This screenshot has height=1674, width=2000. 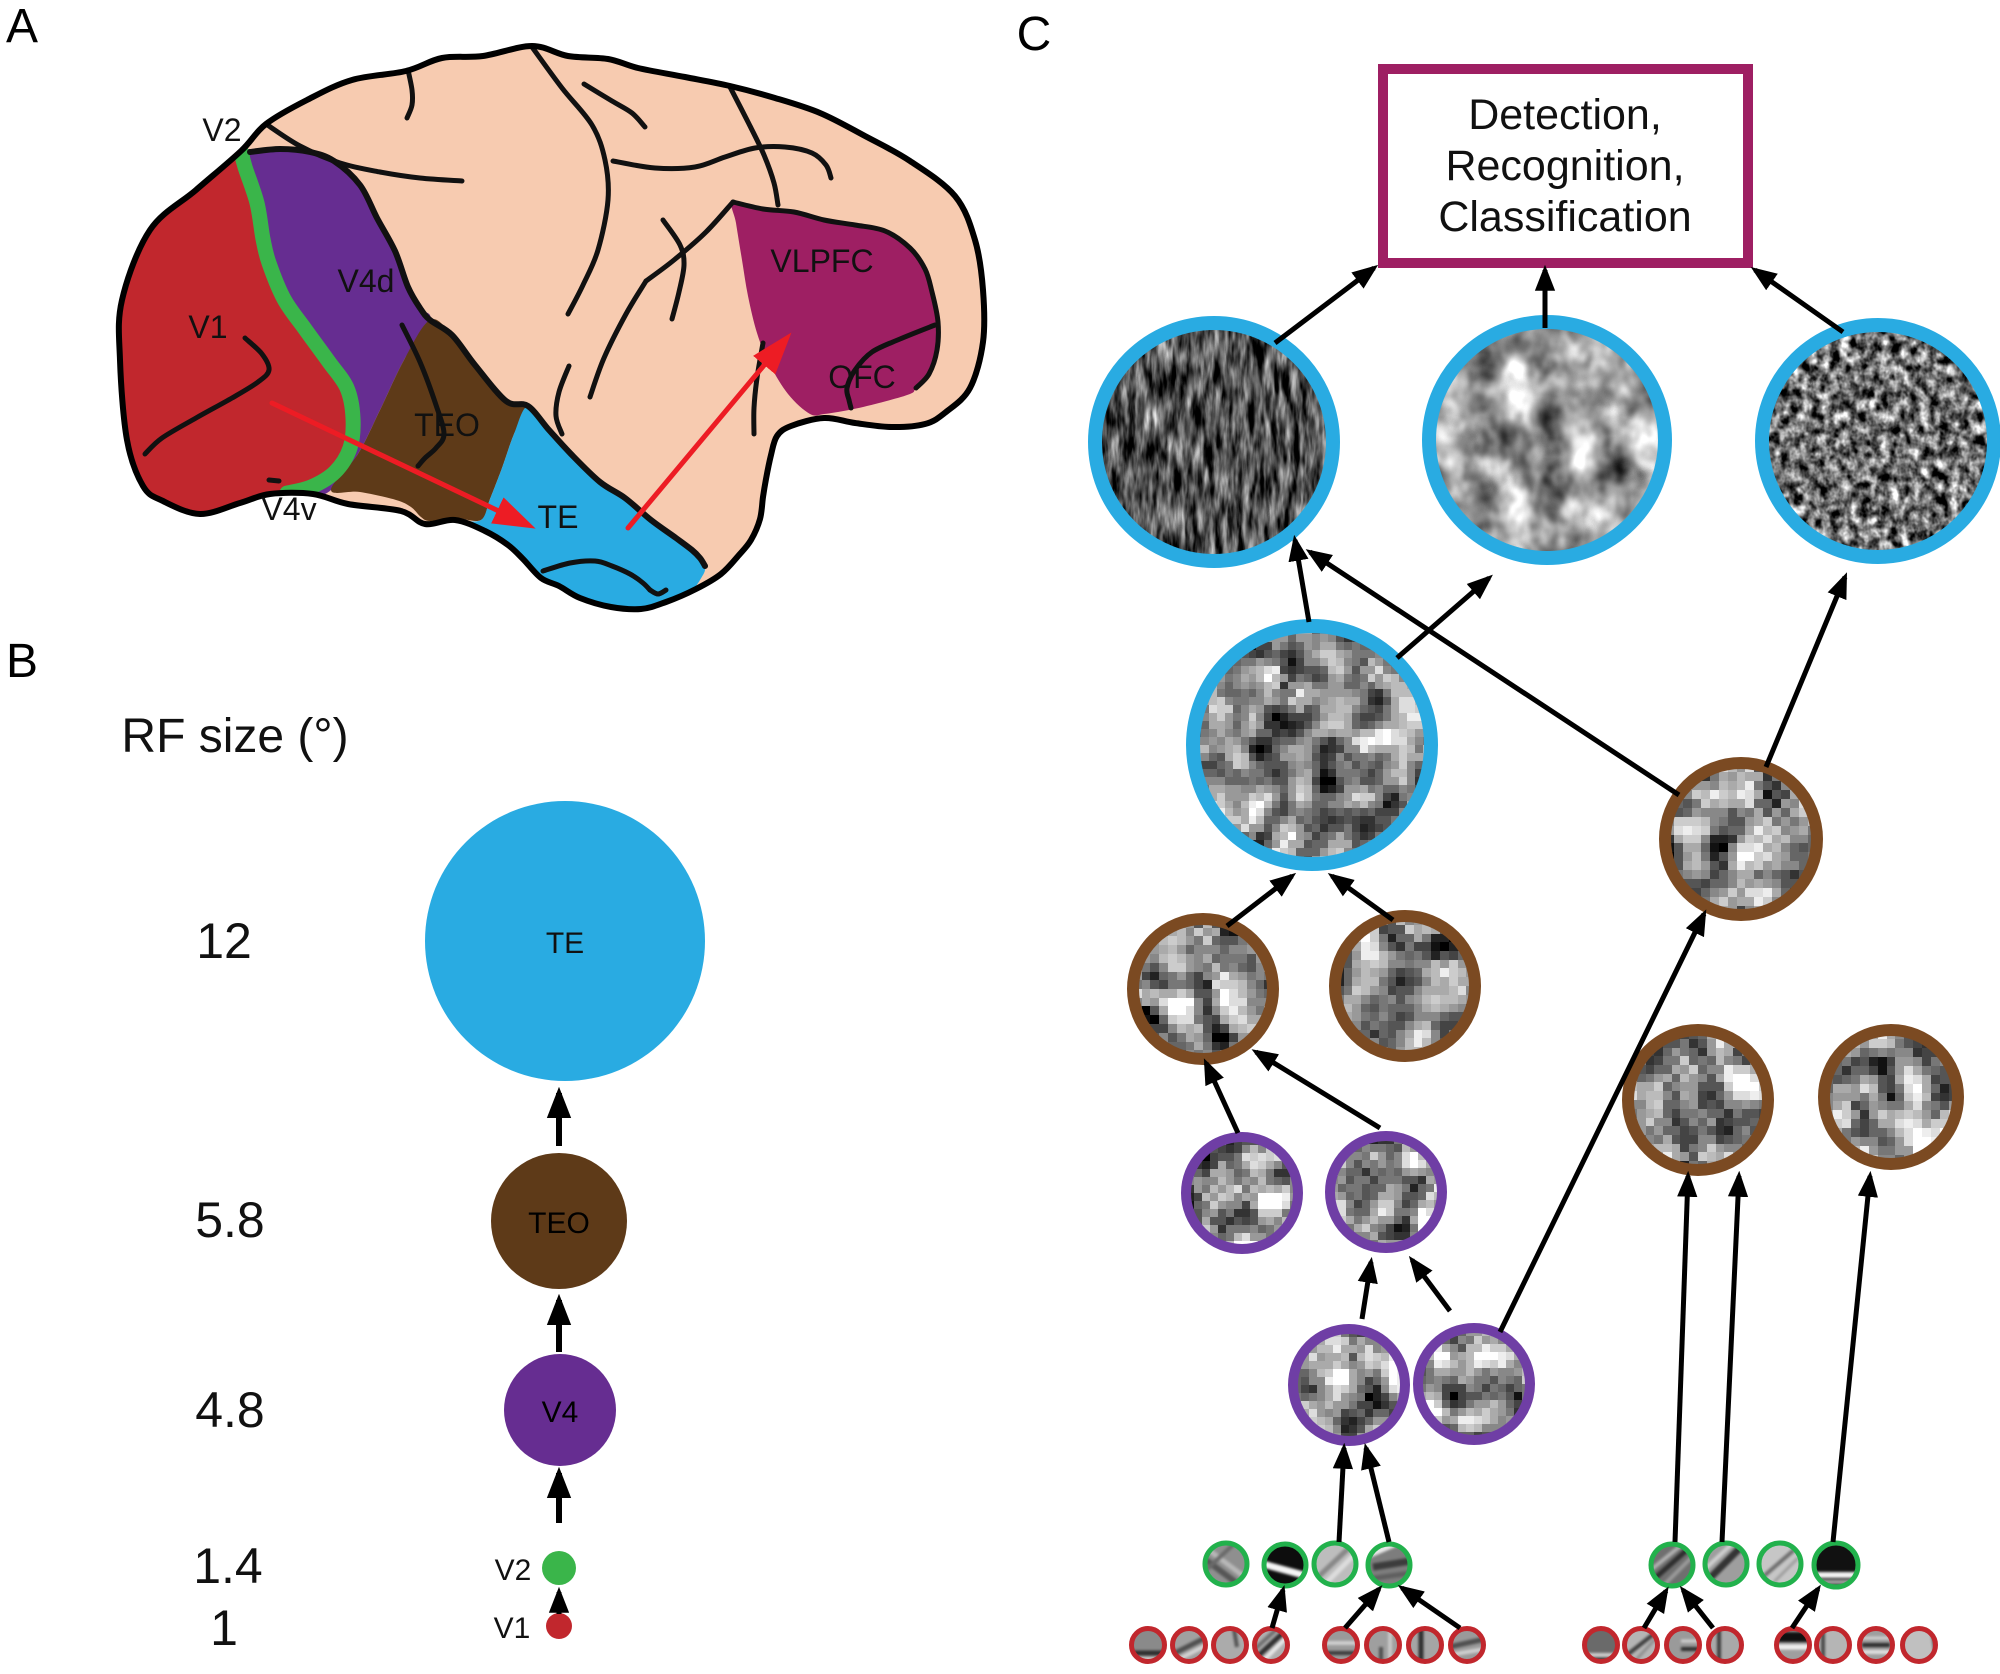 I want to click on svg-text: OFC, so click(x=862, y=377).